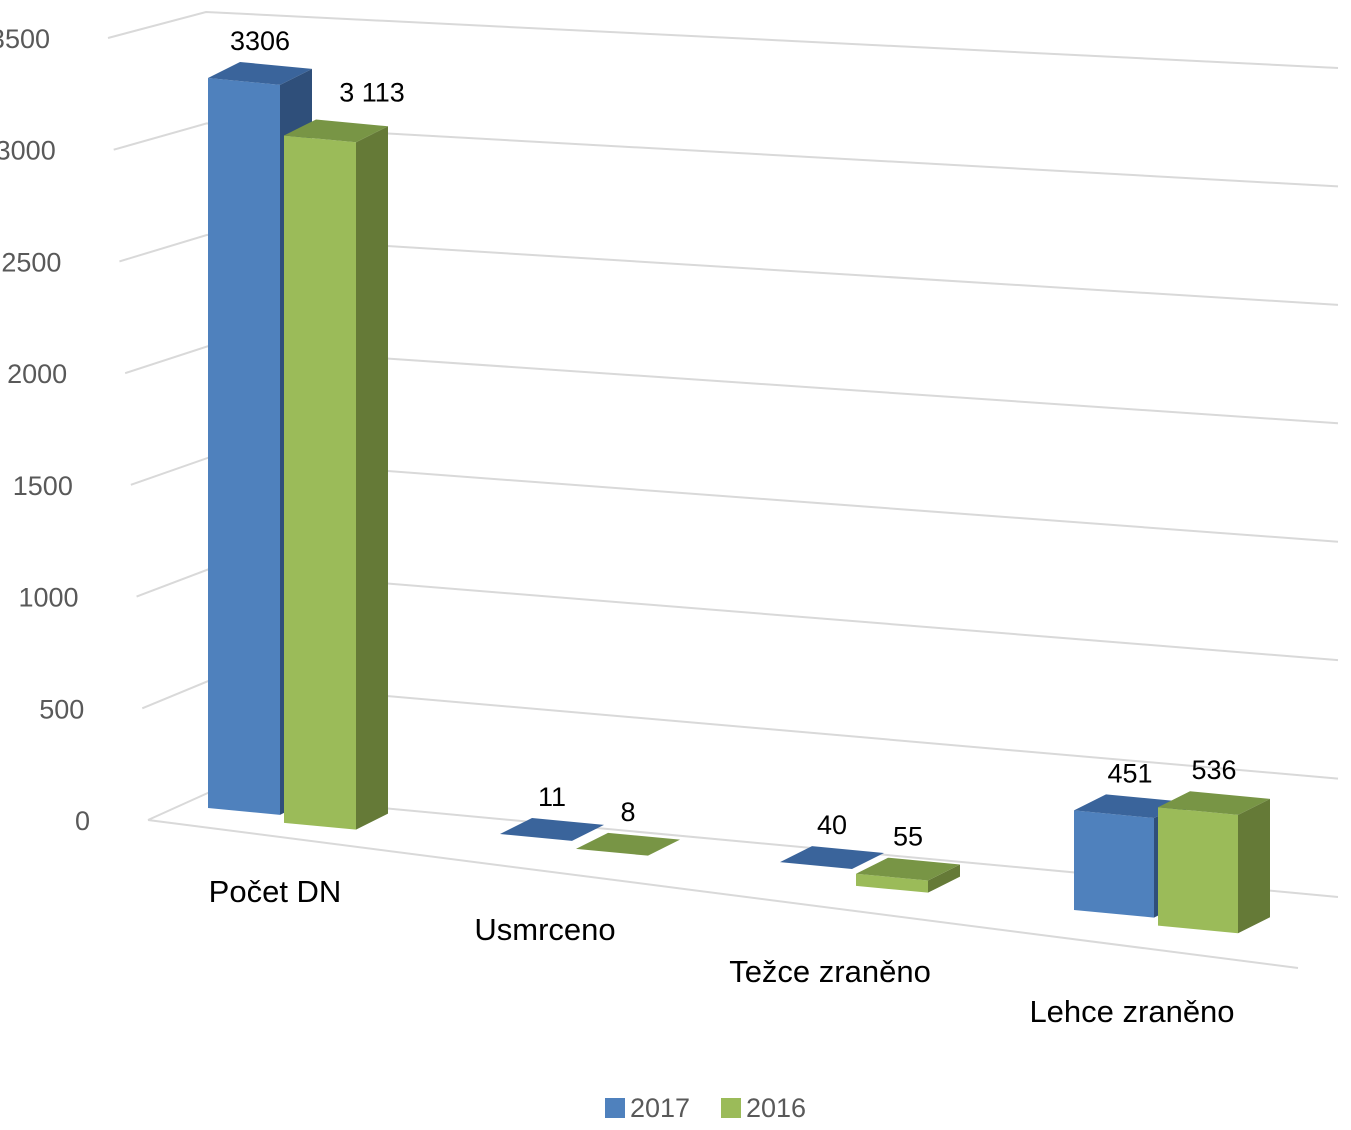  Describe the element at coordinates (832, 825) in the screenshot. I see `data-label-2017: 40` at that location.